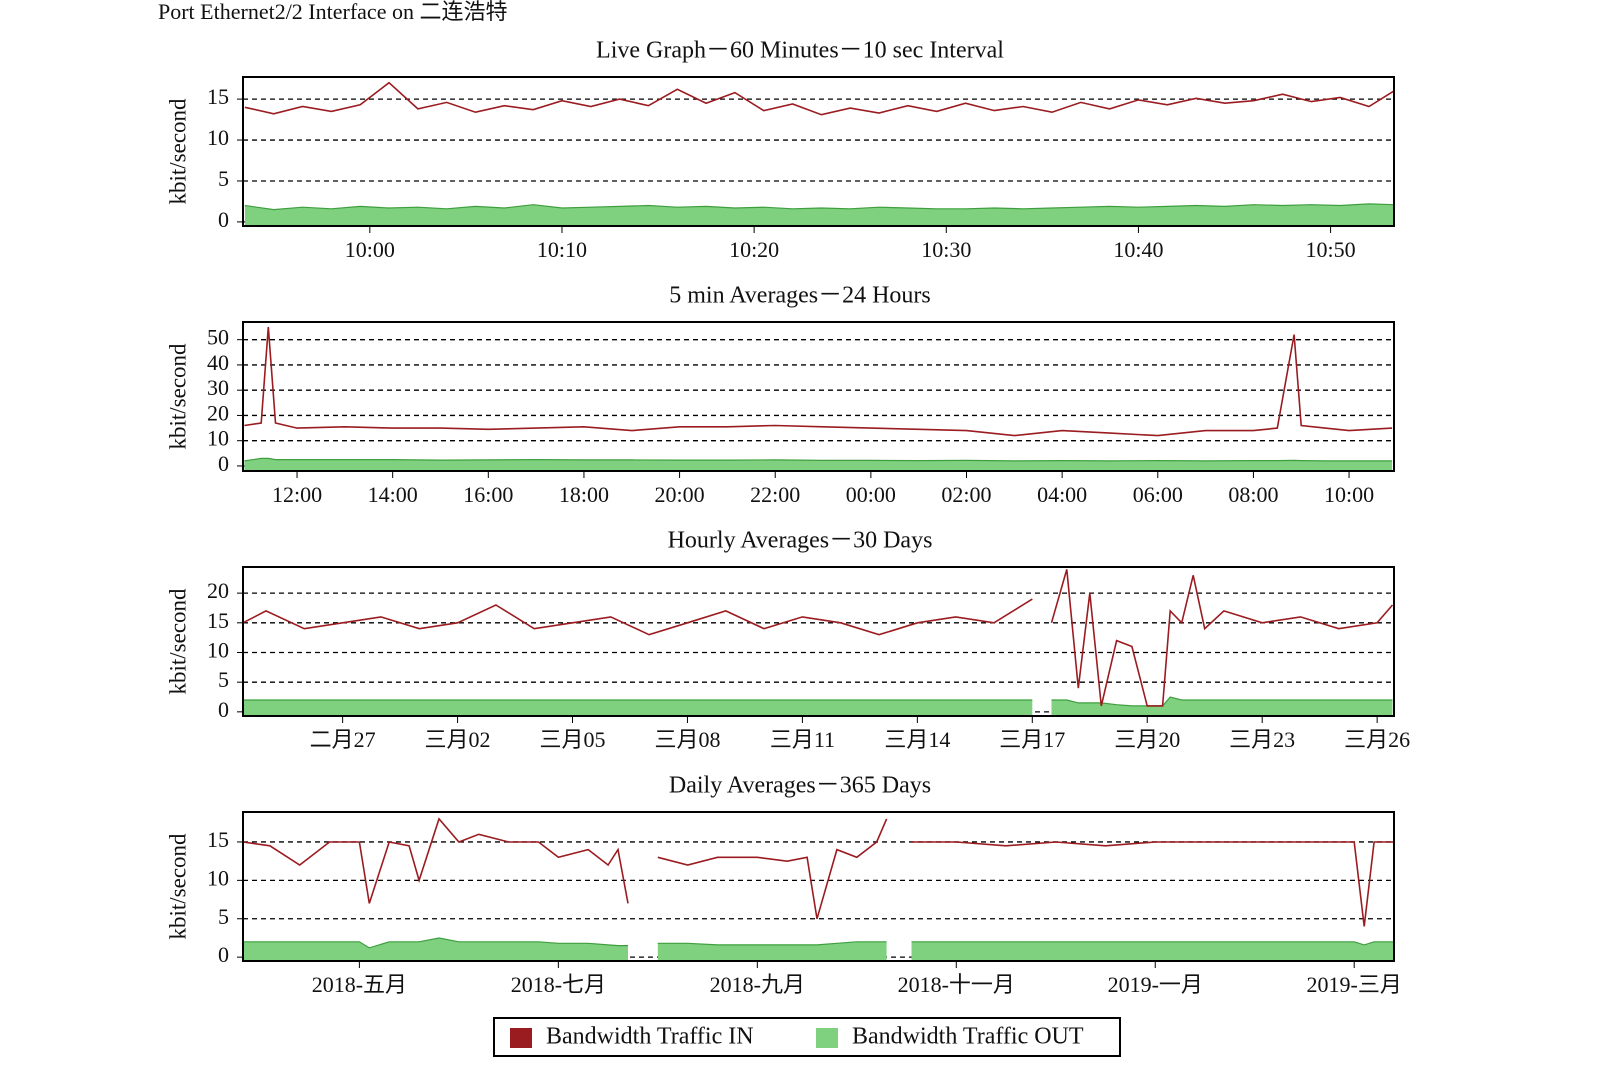 The height and width of the screenshot is (1080, 1600). I want to click on x-tick-label: 三月26, so click(1377, 739).